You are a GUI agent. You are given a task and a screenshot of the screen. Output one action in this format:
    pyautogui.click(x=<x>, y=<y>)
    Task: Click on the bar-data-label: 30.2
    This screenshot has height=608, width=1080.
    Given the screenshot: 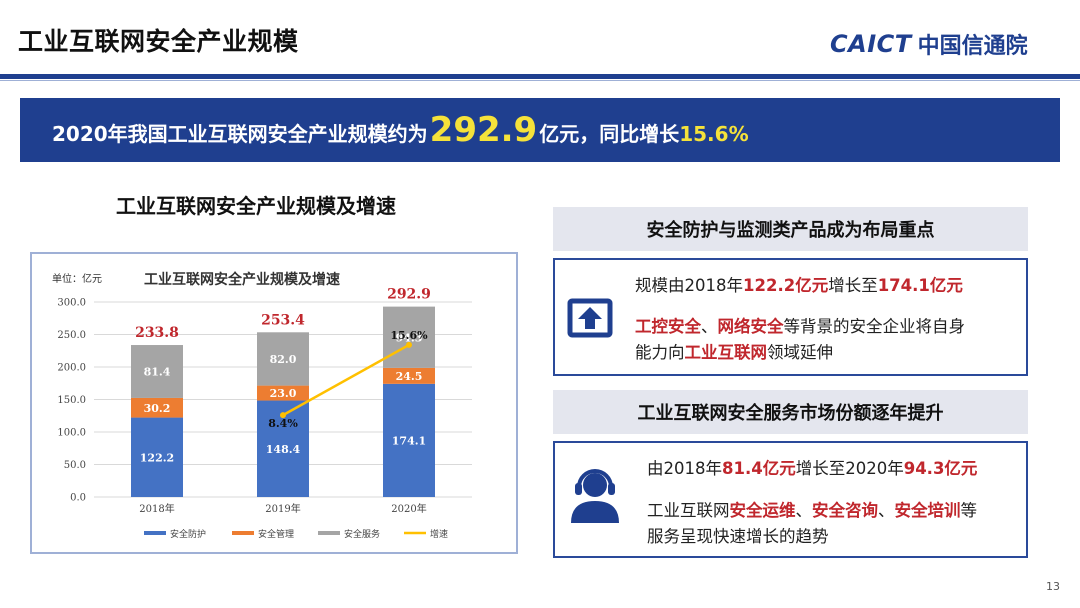 What is the action you would take?
    pyautogui.click(x=157, y=408)
    